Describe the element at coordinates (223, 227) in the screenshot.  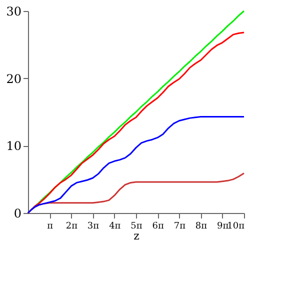
I see `x-tick-label: 9π` at that location.